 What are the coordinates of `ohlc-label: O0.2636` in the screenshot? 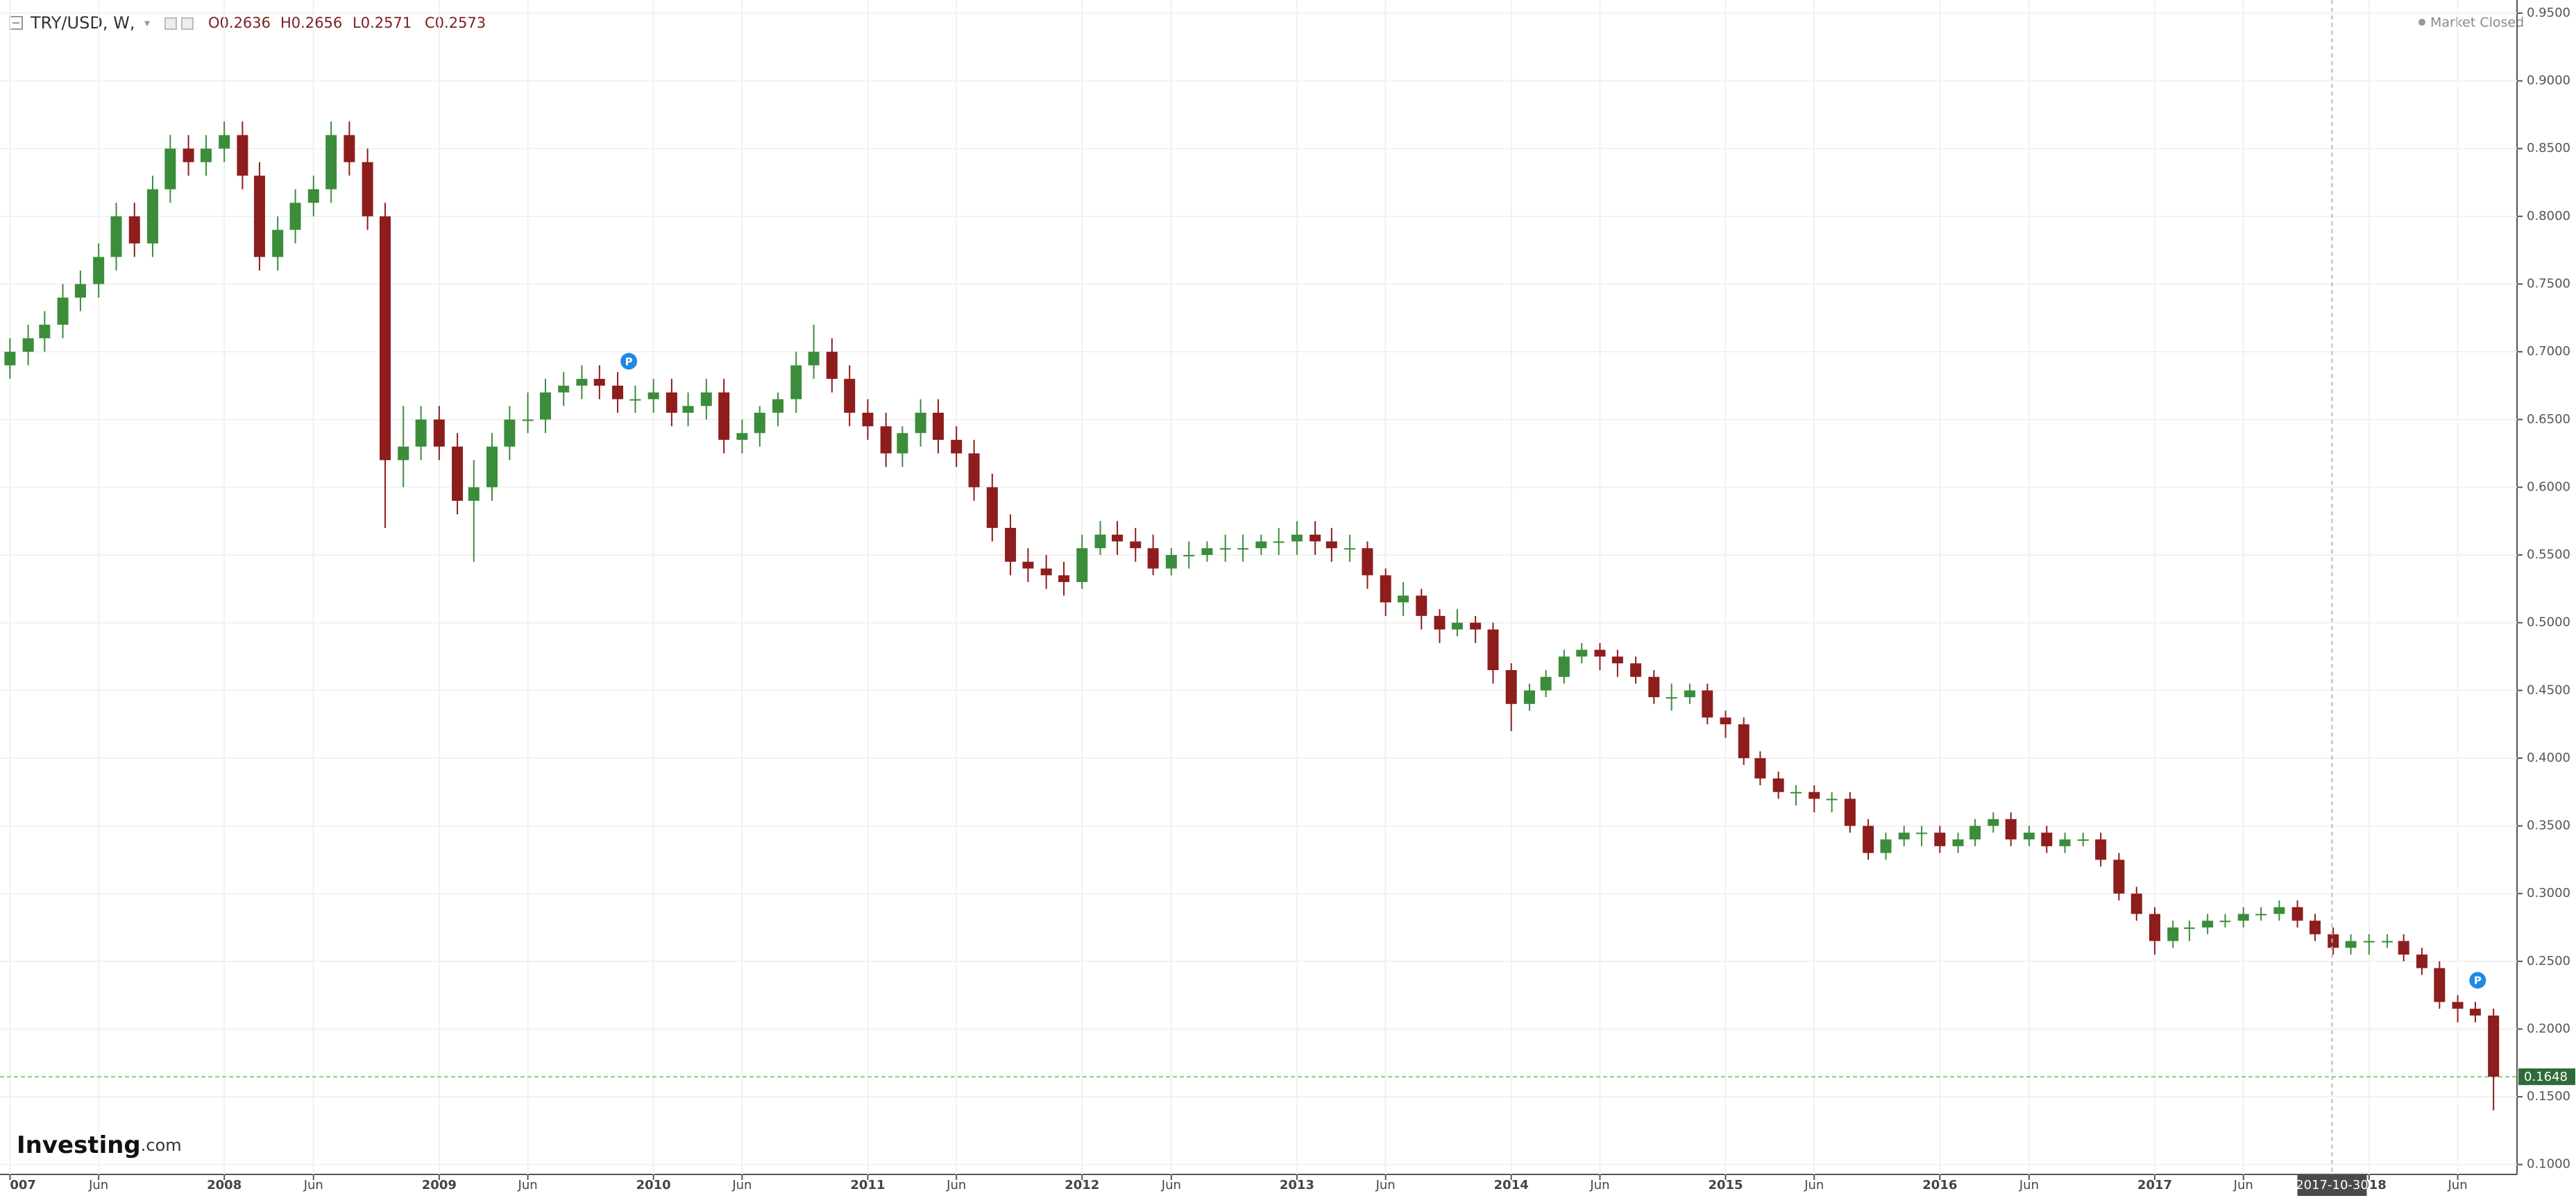 It's located at (240, 23).